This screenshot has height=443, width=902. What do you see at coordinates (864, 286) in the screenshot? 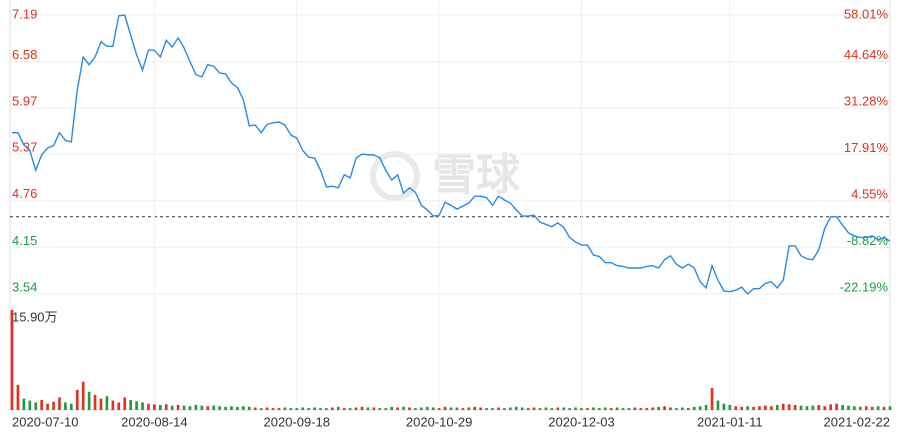
I see `y2-tick-label: -22.19%` at bounding box center [864, 286].